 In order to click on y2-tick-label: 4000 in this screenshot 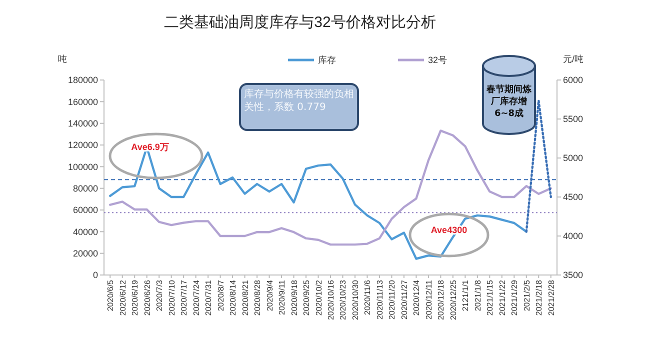, I will do `click(573, 236)`.